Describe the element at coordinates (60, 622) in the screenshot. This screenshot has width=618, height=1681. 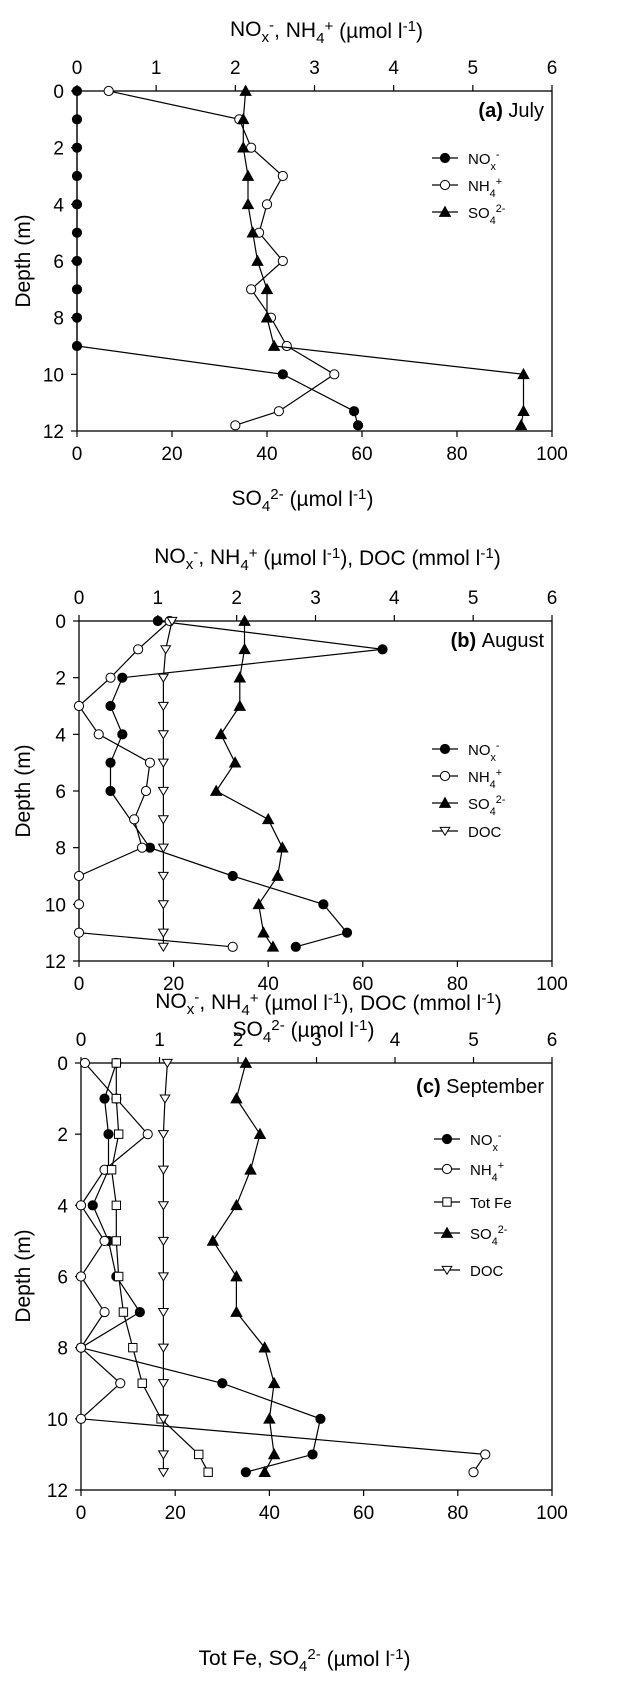
I see `y-tick-label: 0` at that location.